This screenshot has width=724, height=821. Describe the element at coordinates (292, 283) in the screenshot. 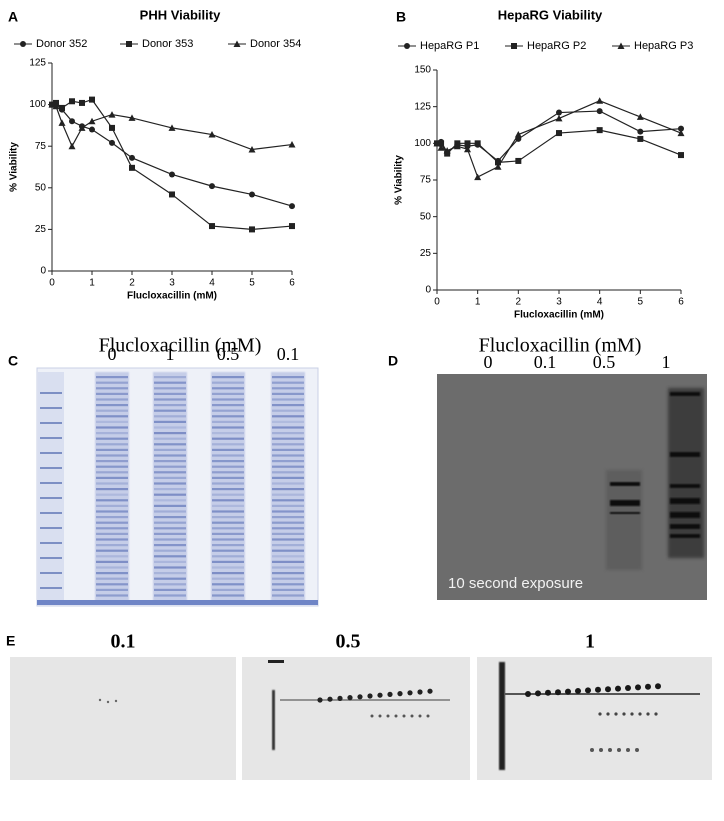

I see `x-tick-label: 6` at that location.